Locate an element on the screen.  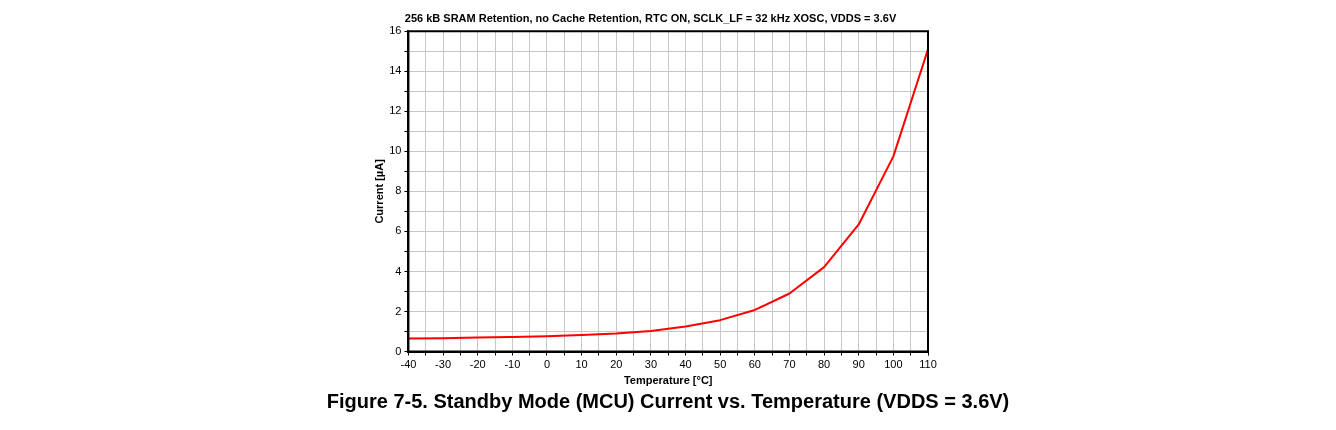
y-tick-label: 16 is located at coordinates (395, 30).